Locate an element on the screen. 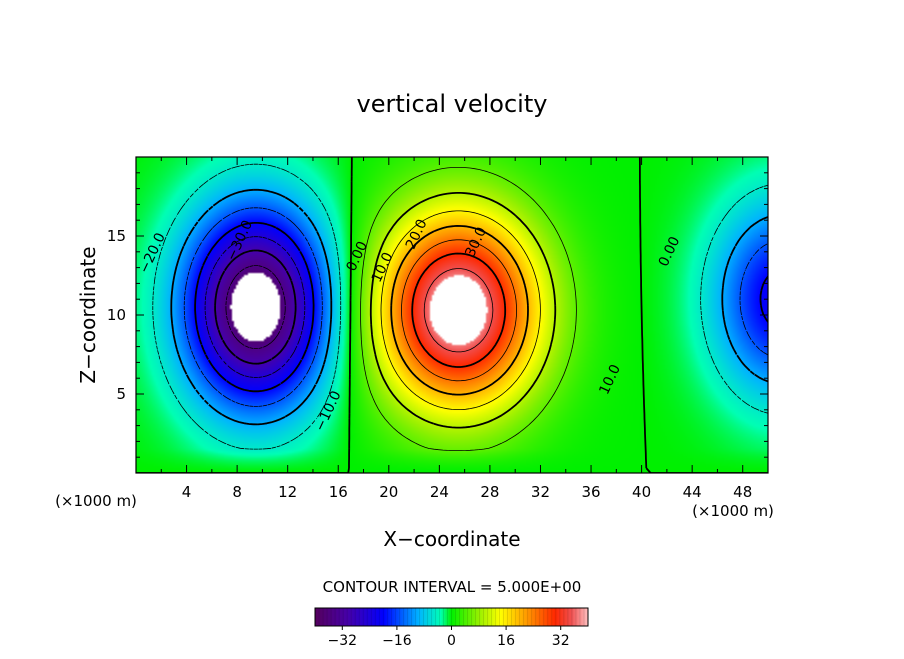 This screenshot has width=904, height=659. x-unit-right: (×1000 m) is located at coordinates (733, 511).